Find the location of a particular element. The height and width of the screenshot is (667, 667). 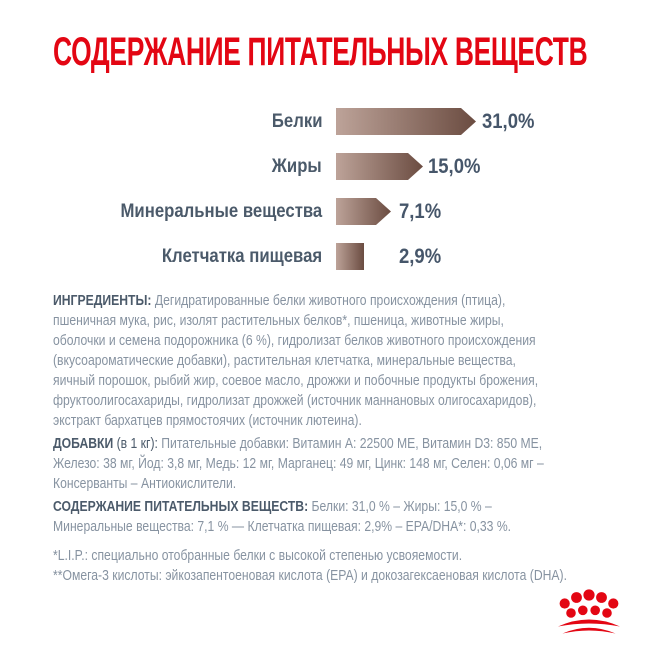

chart-row: Белки 31,0% is located at coordinates (360, 121).